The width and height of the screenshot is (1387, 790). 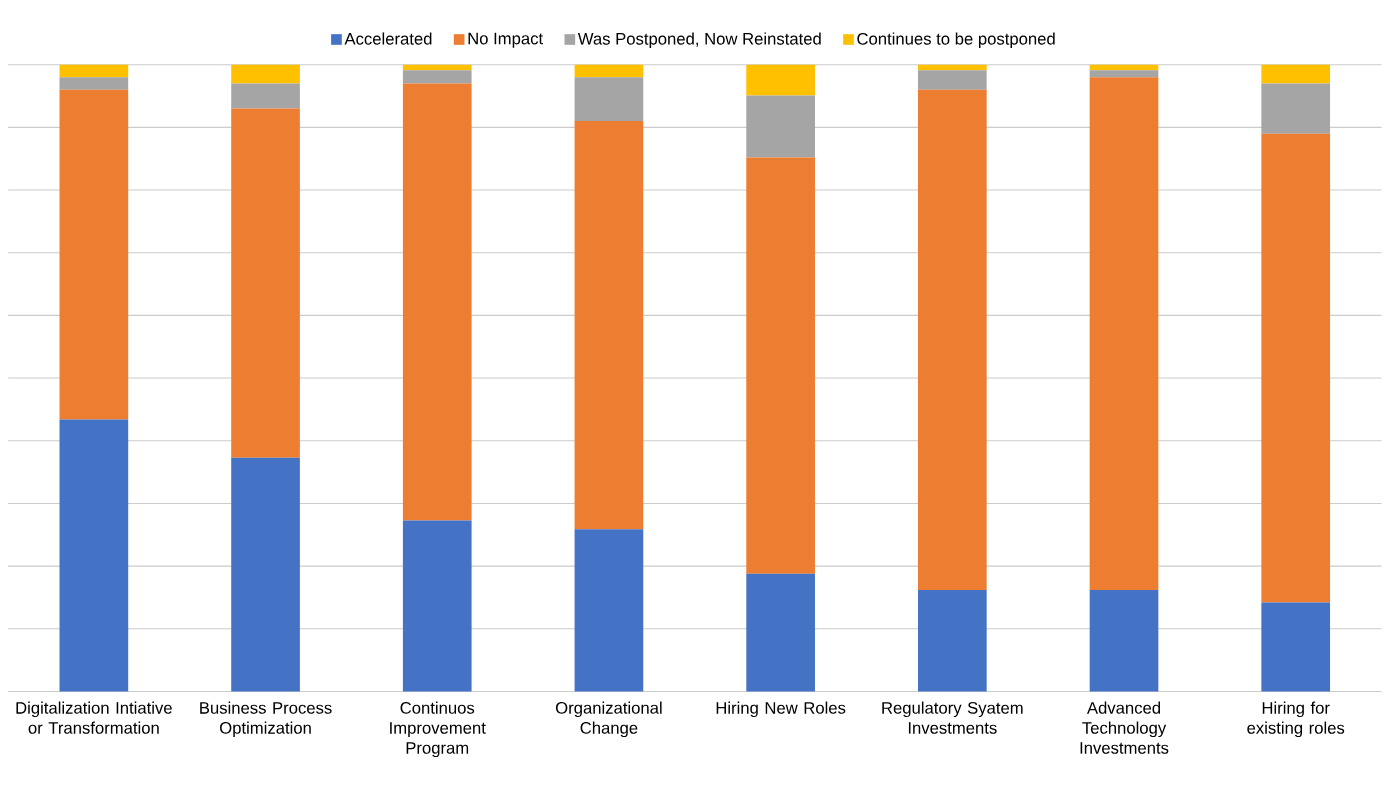 What do you see at coordinates (699, 40) in the screenshot?
I see `legend-label: Was Postponed, Now Reinstated` at bounding box center [699, 40].